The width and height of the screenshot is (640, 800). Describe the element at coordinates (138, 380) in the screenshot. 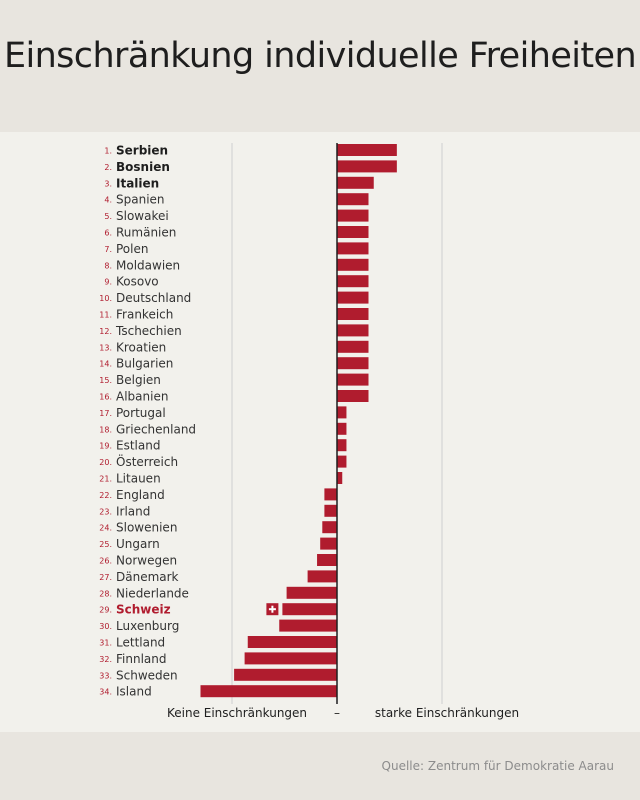

I see `country-label: Belgien` at that location.